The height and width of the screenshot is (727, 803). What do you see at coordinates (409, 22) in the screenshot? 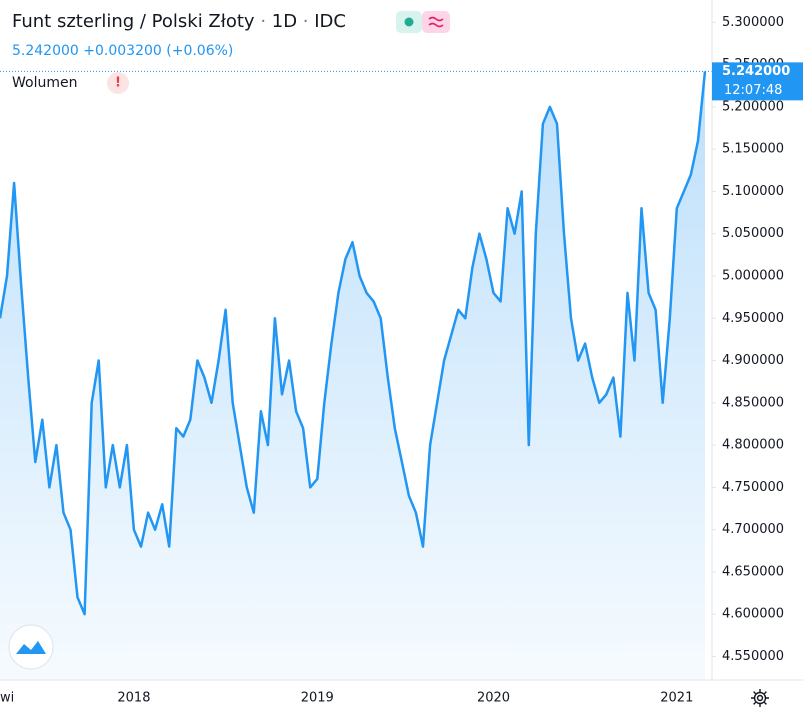
I see `status-dot` at bounding box center [409, 22].